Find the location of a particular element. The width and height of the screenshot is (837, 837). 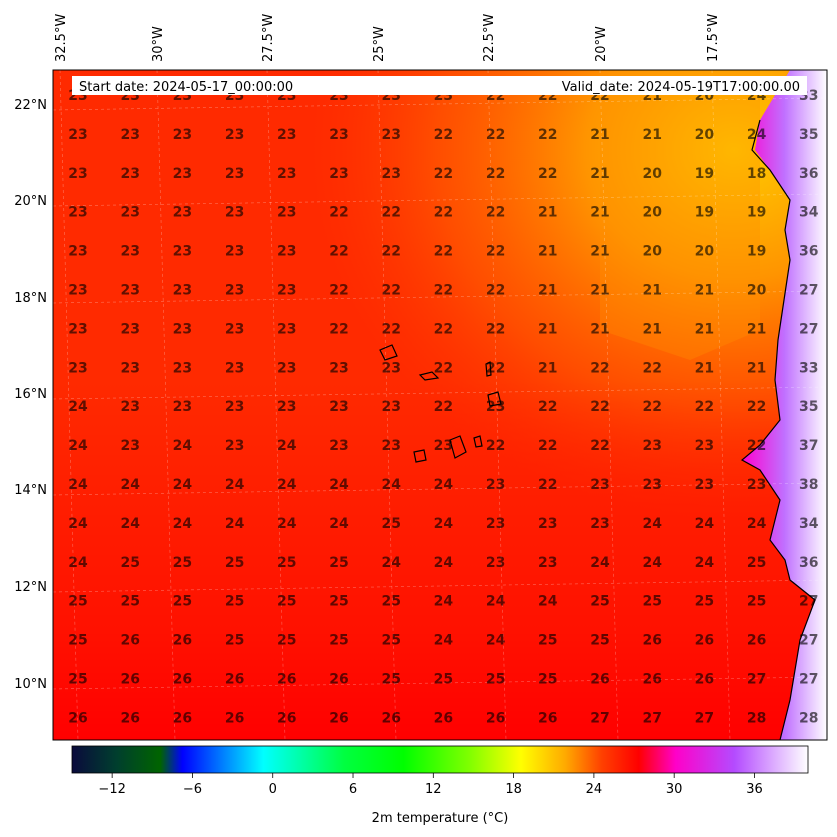

colorbar-tick-label: 6 is located at coordinates (353, 789).